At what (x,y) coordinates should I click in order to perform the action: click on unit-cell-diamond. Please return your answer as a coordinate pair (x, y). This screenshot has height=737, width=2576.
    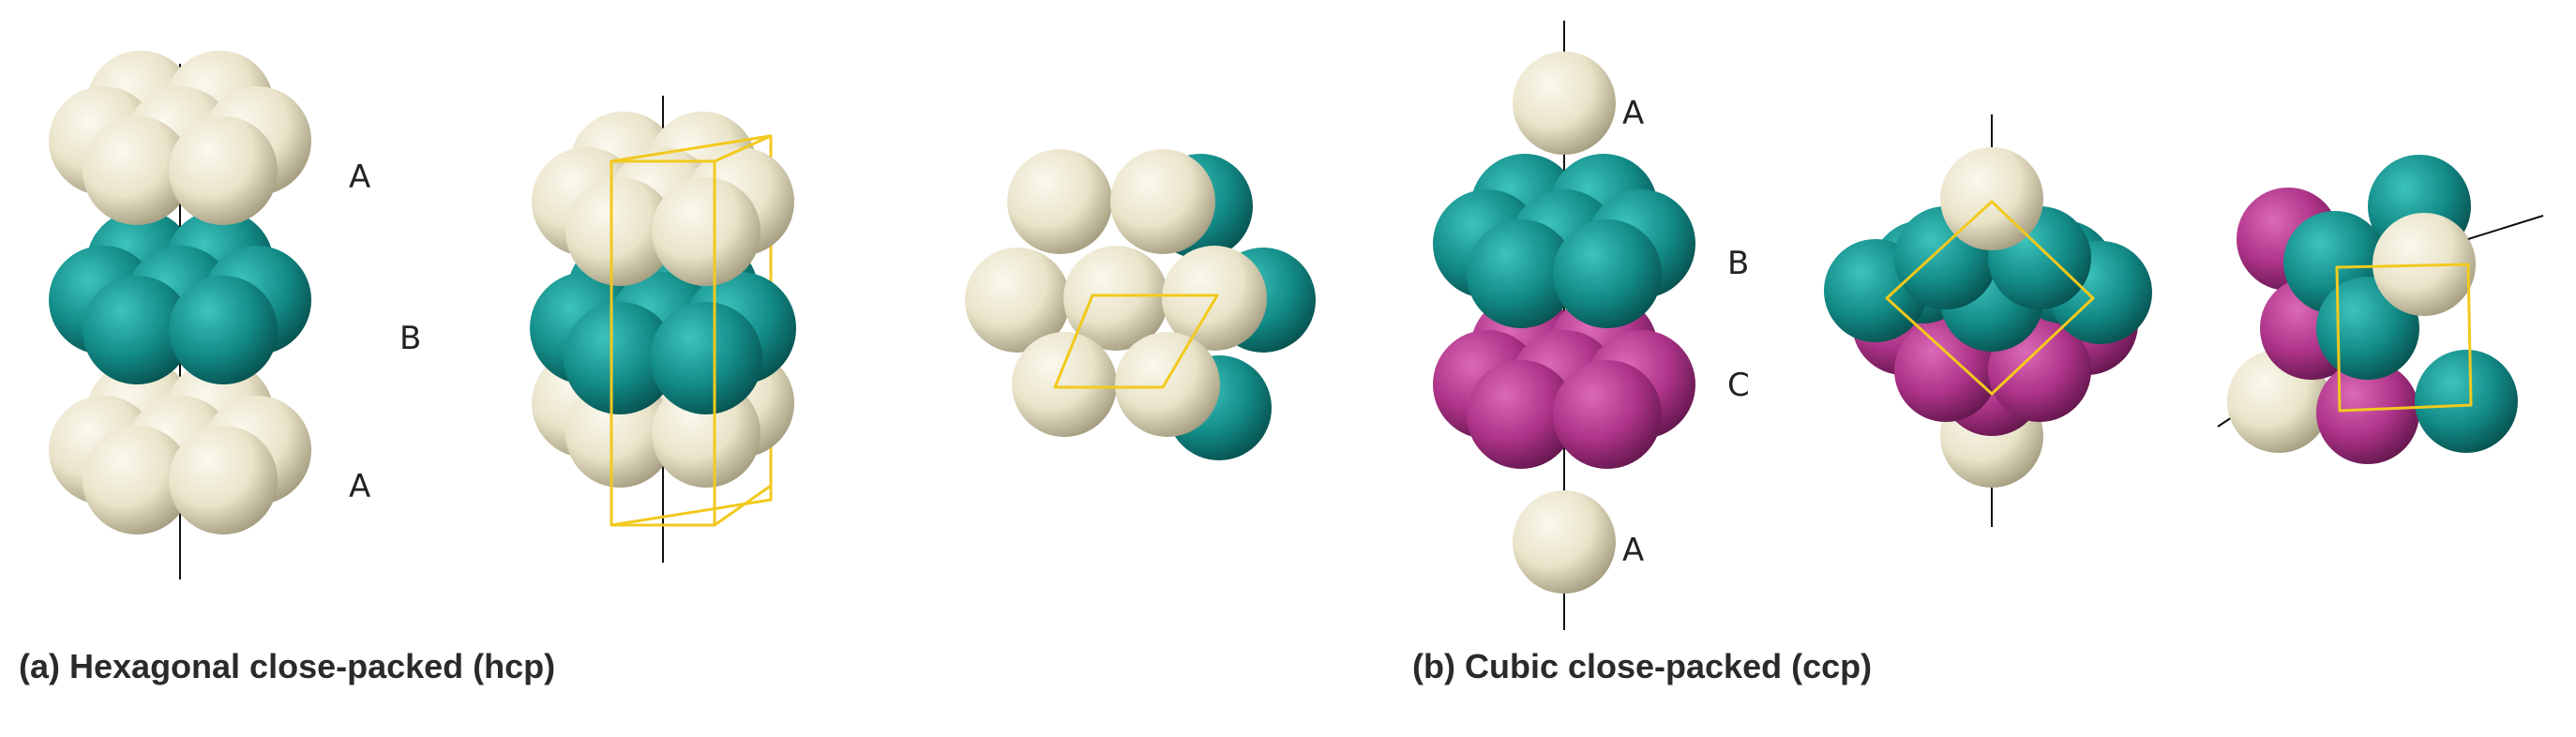
    Looking at the image, I should click on (1990, 298).